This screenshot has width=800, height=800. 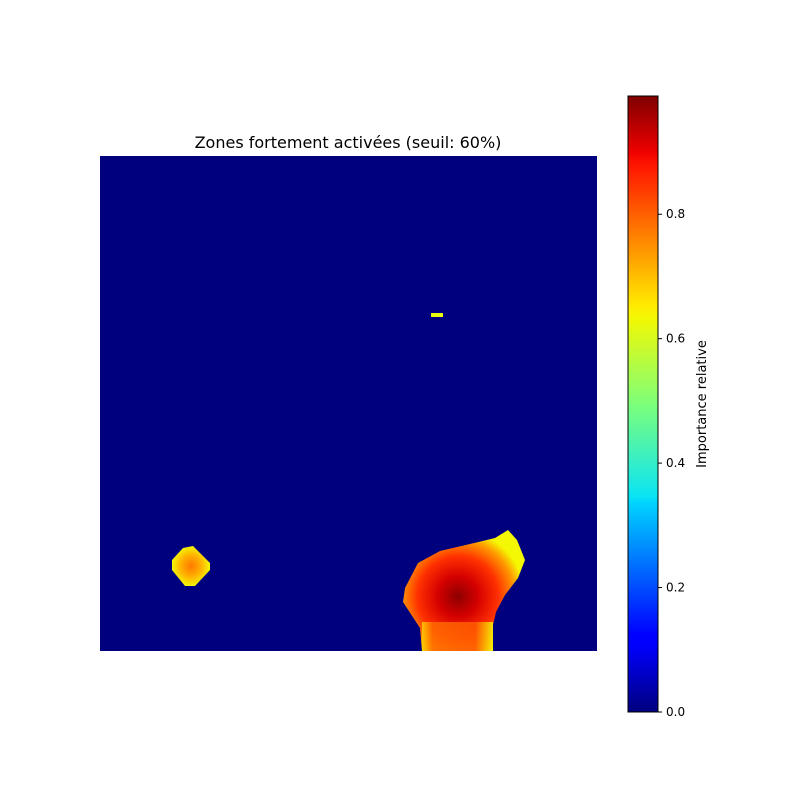 I want to click on colorbar-ticks: 0.0 0.2 0.4 0.6 0.8, so click(x=671, y=463).